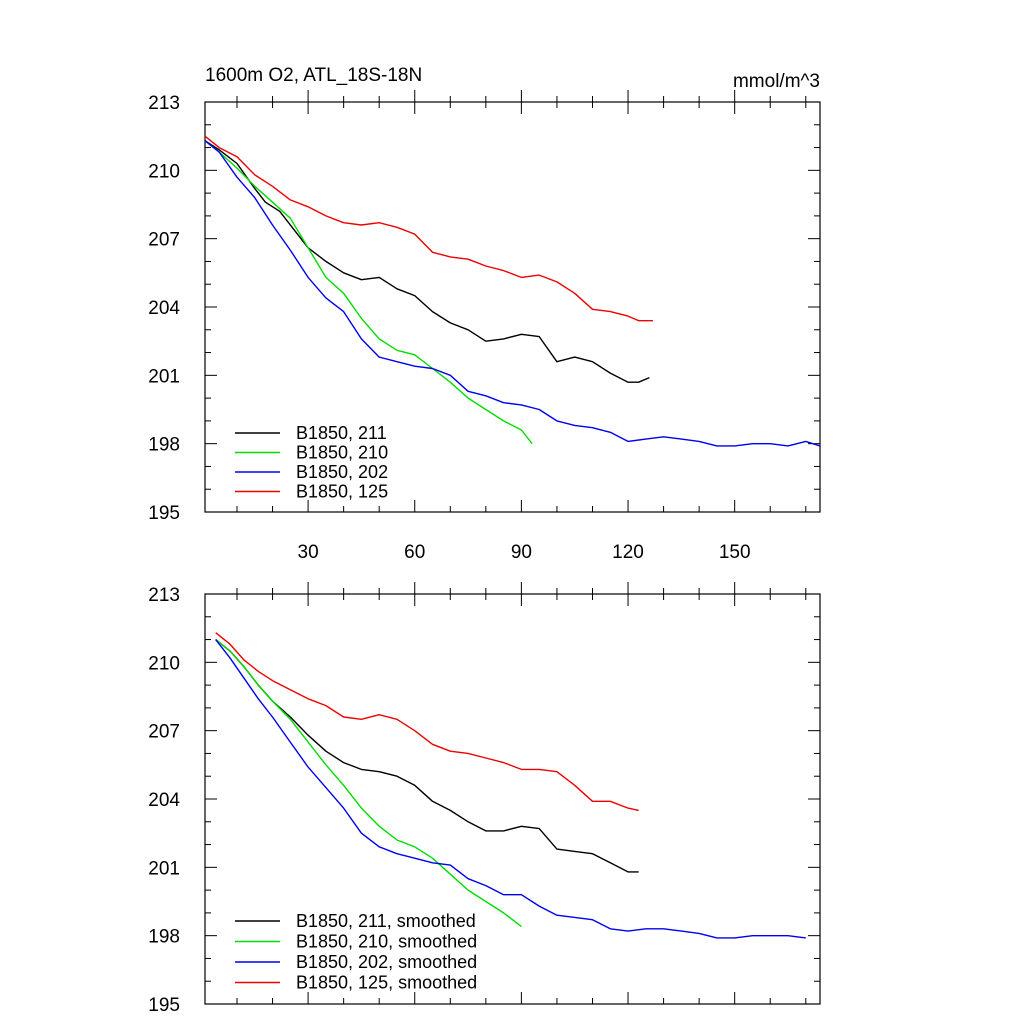 Image resolution: width=1024 pixels, height=1029 pixels. What do you see at coordinates (386, 921) in the screenshot?
I see `legend-entry: B1850, 211, smoothed` at bounding box center [386, 921].